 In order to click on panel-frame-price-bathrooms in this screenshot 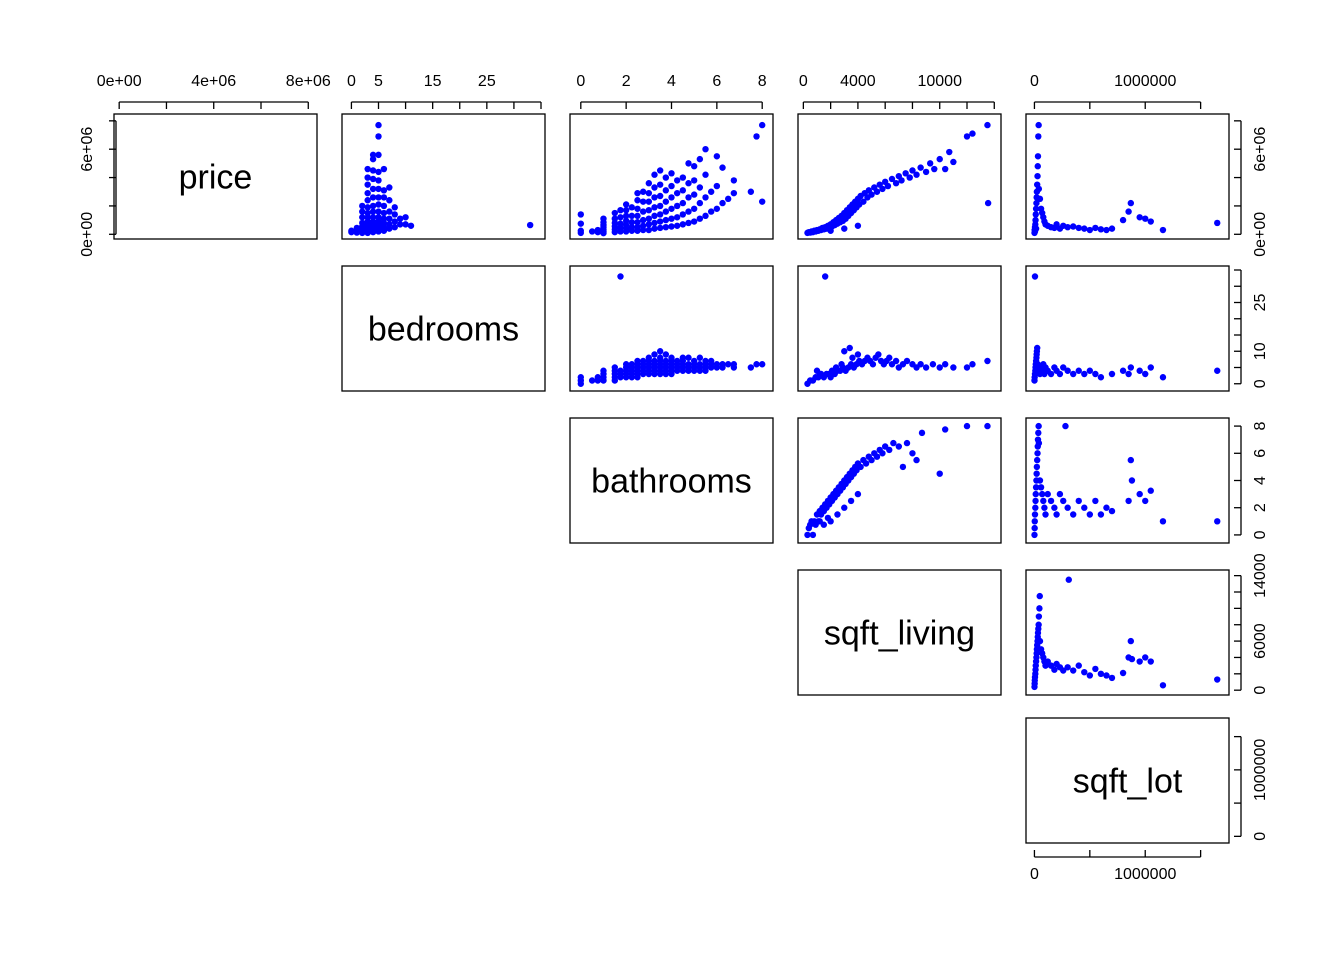, I will do `click(671, 176)`.